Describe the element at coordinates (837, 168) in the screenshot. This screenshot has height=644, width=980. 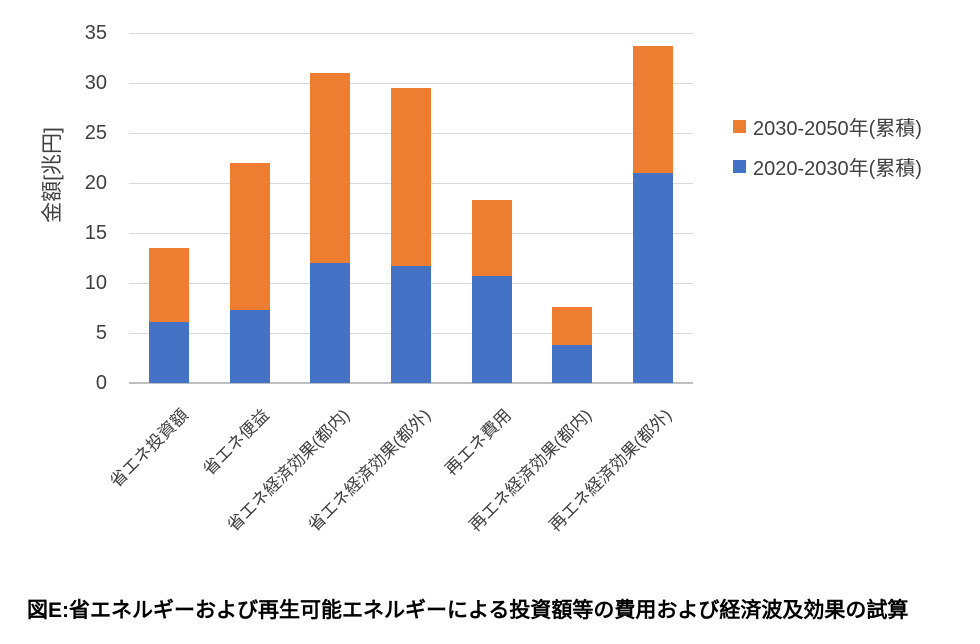
I see `legend-label-2020-2030: 2020-2030年(累積)` at that location.